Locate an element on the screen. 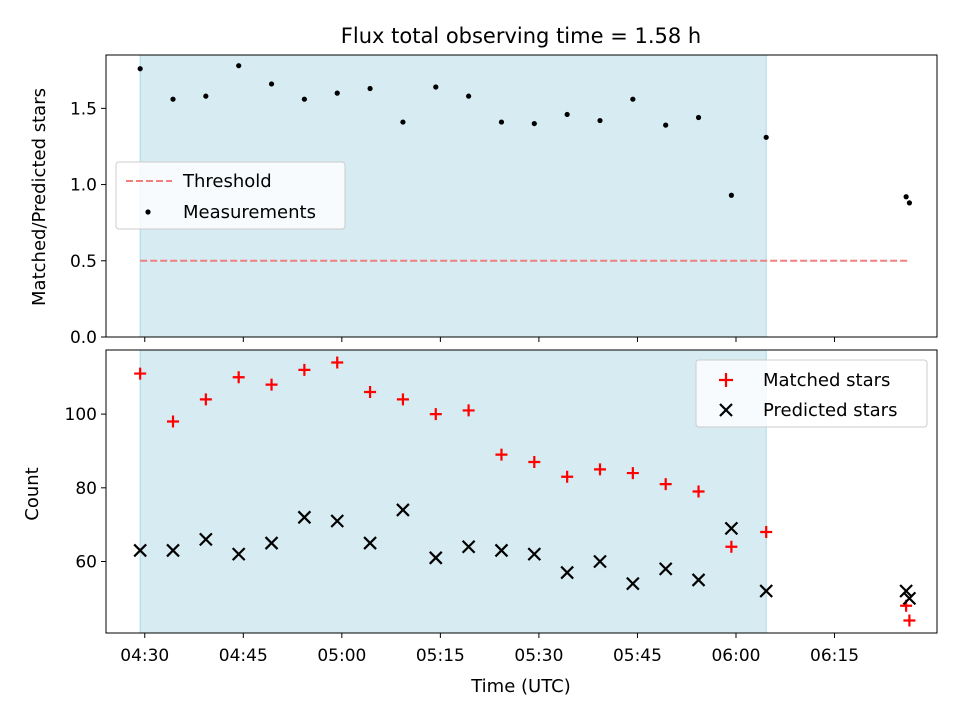  top-legend-box is located at coordinates (230, 195).